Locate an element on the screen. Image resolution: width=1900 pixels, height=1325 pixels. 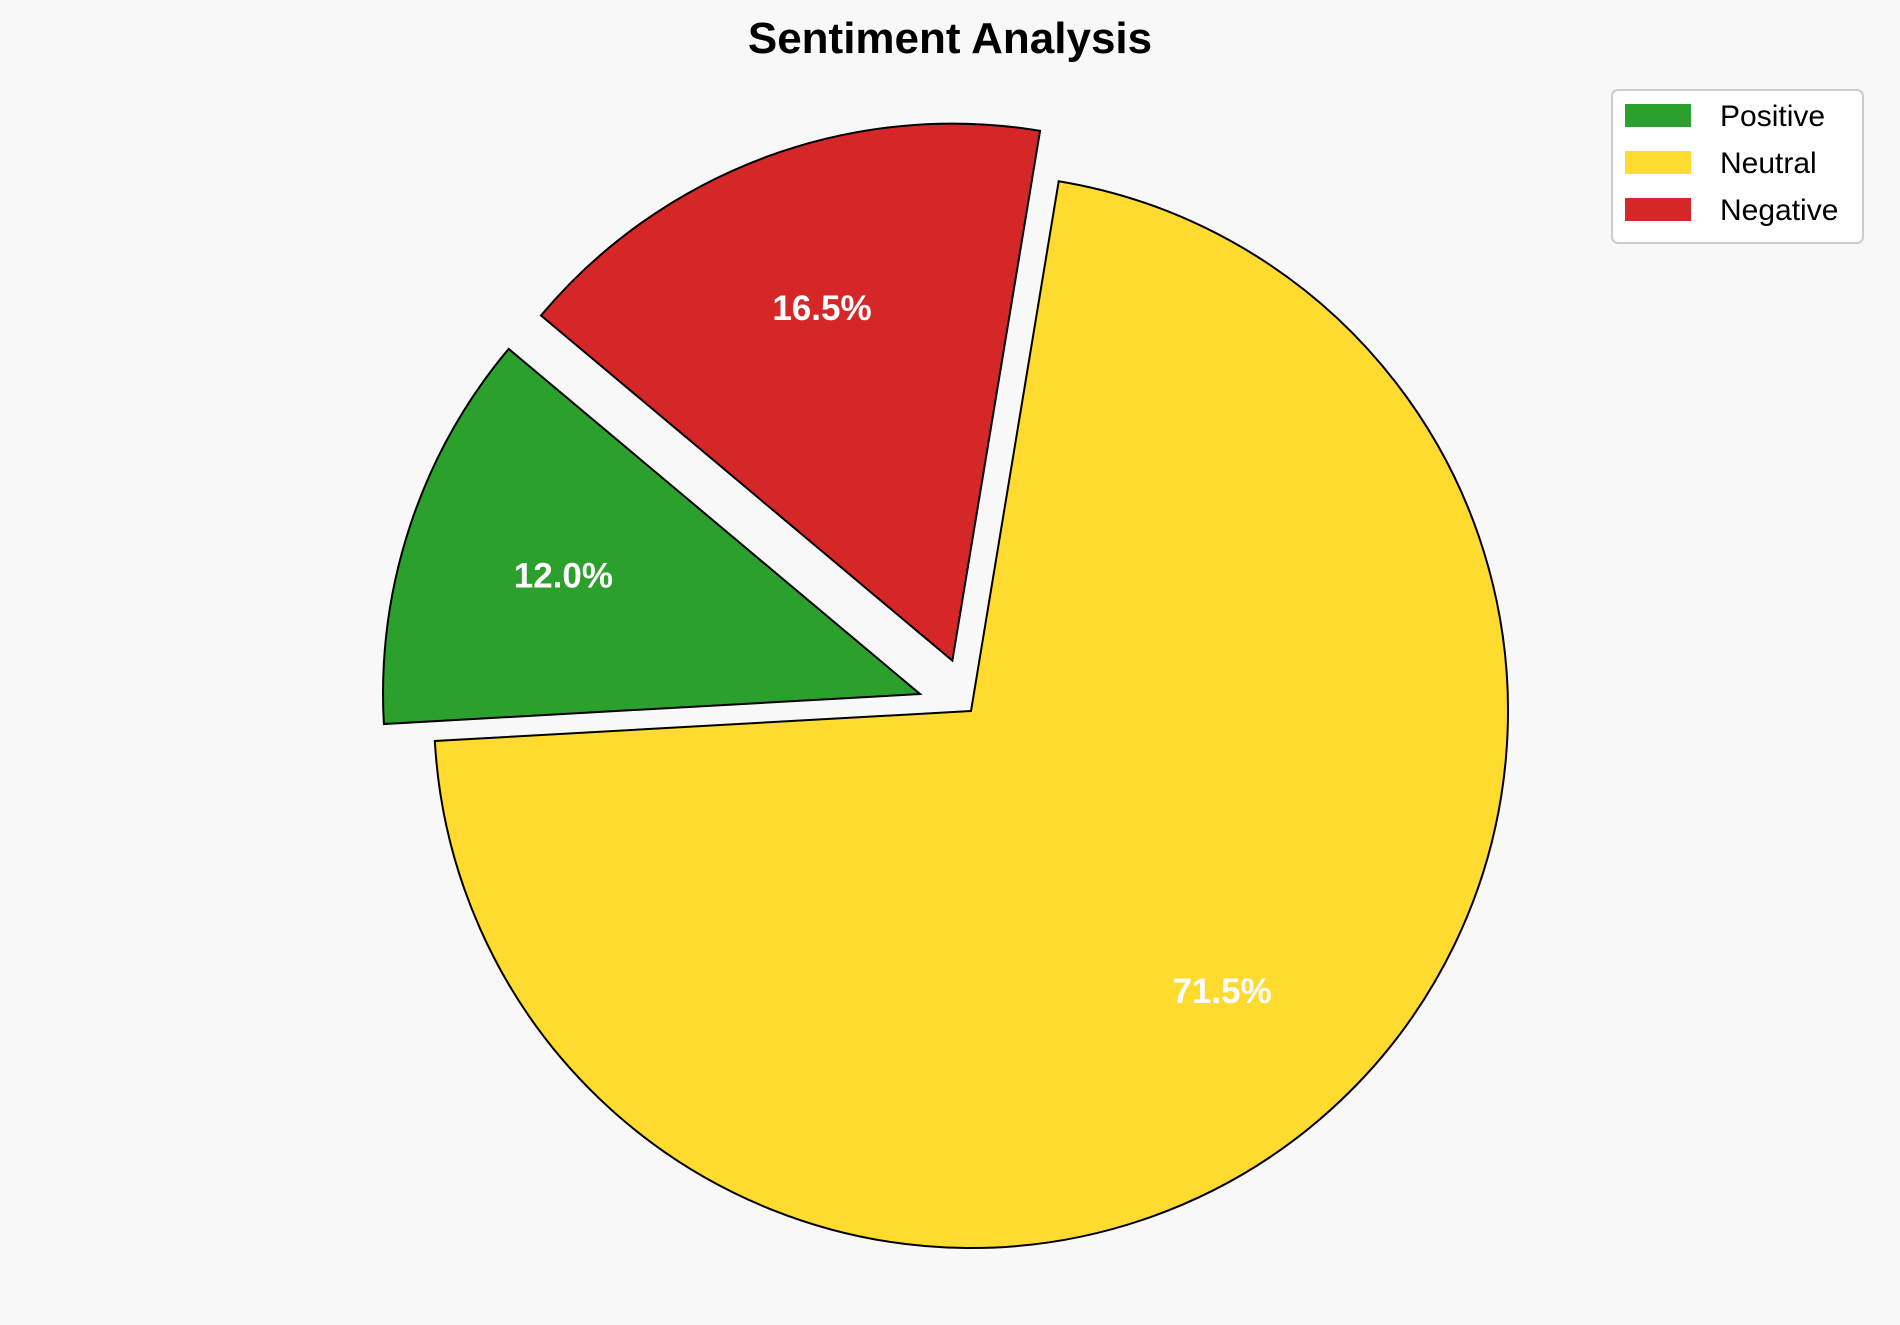
slice-label-negative: 16.5% is located at coordinates (821, 308).